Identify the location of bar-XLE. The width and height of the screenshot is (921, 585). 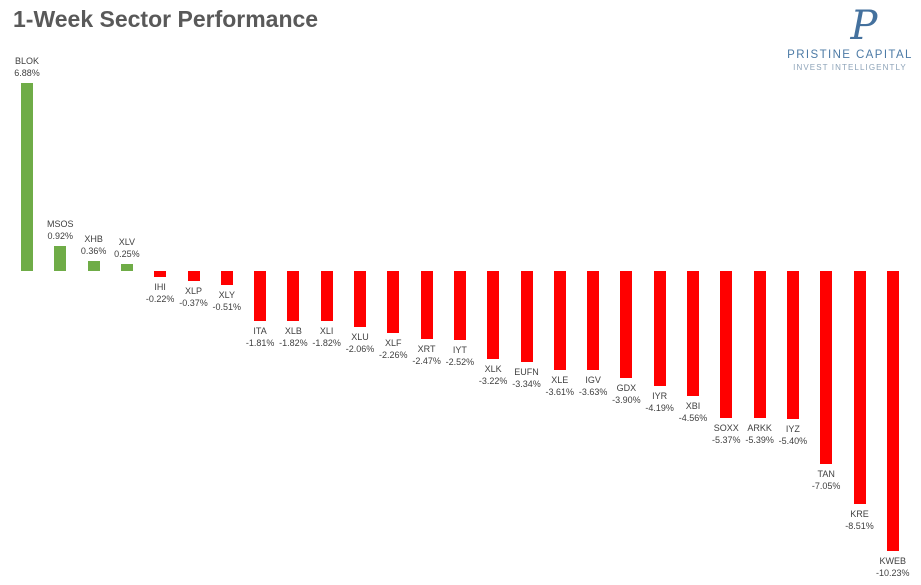
(559, 320).